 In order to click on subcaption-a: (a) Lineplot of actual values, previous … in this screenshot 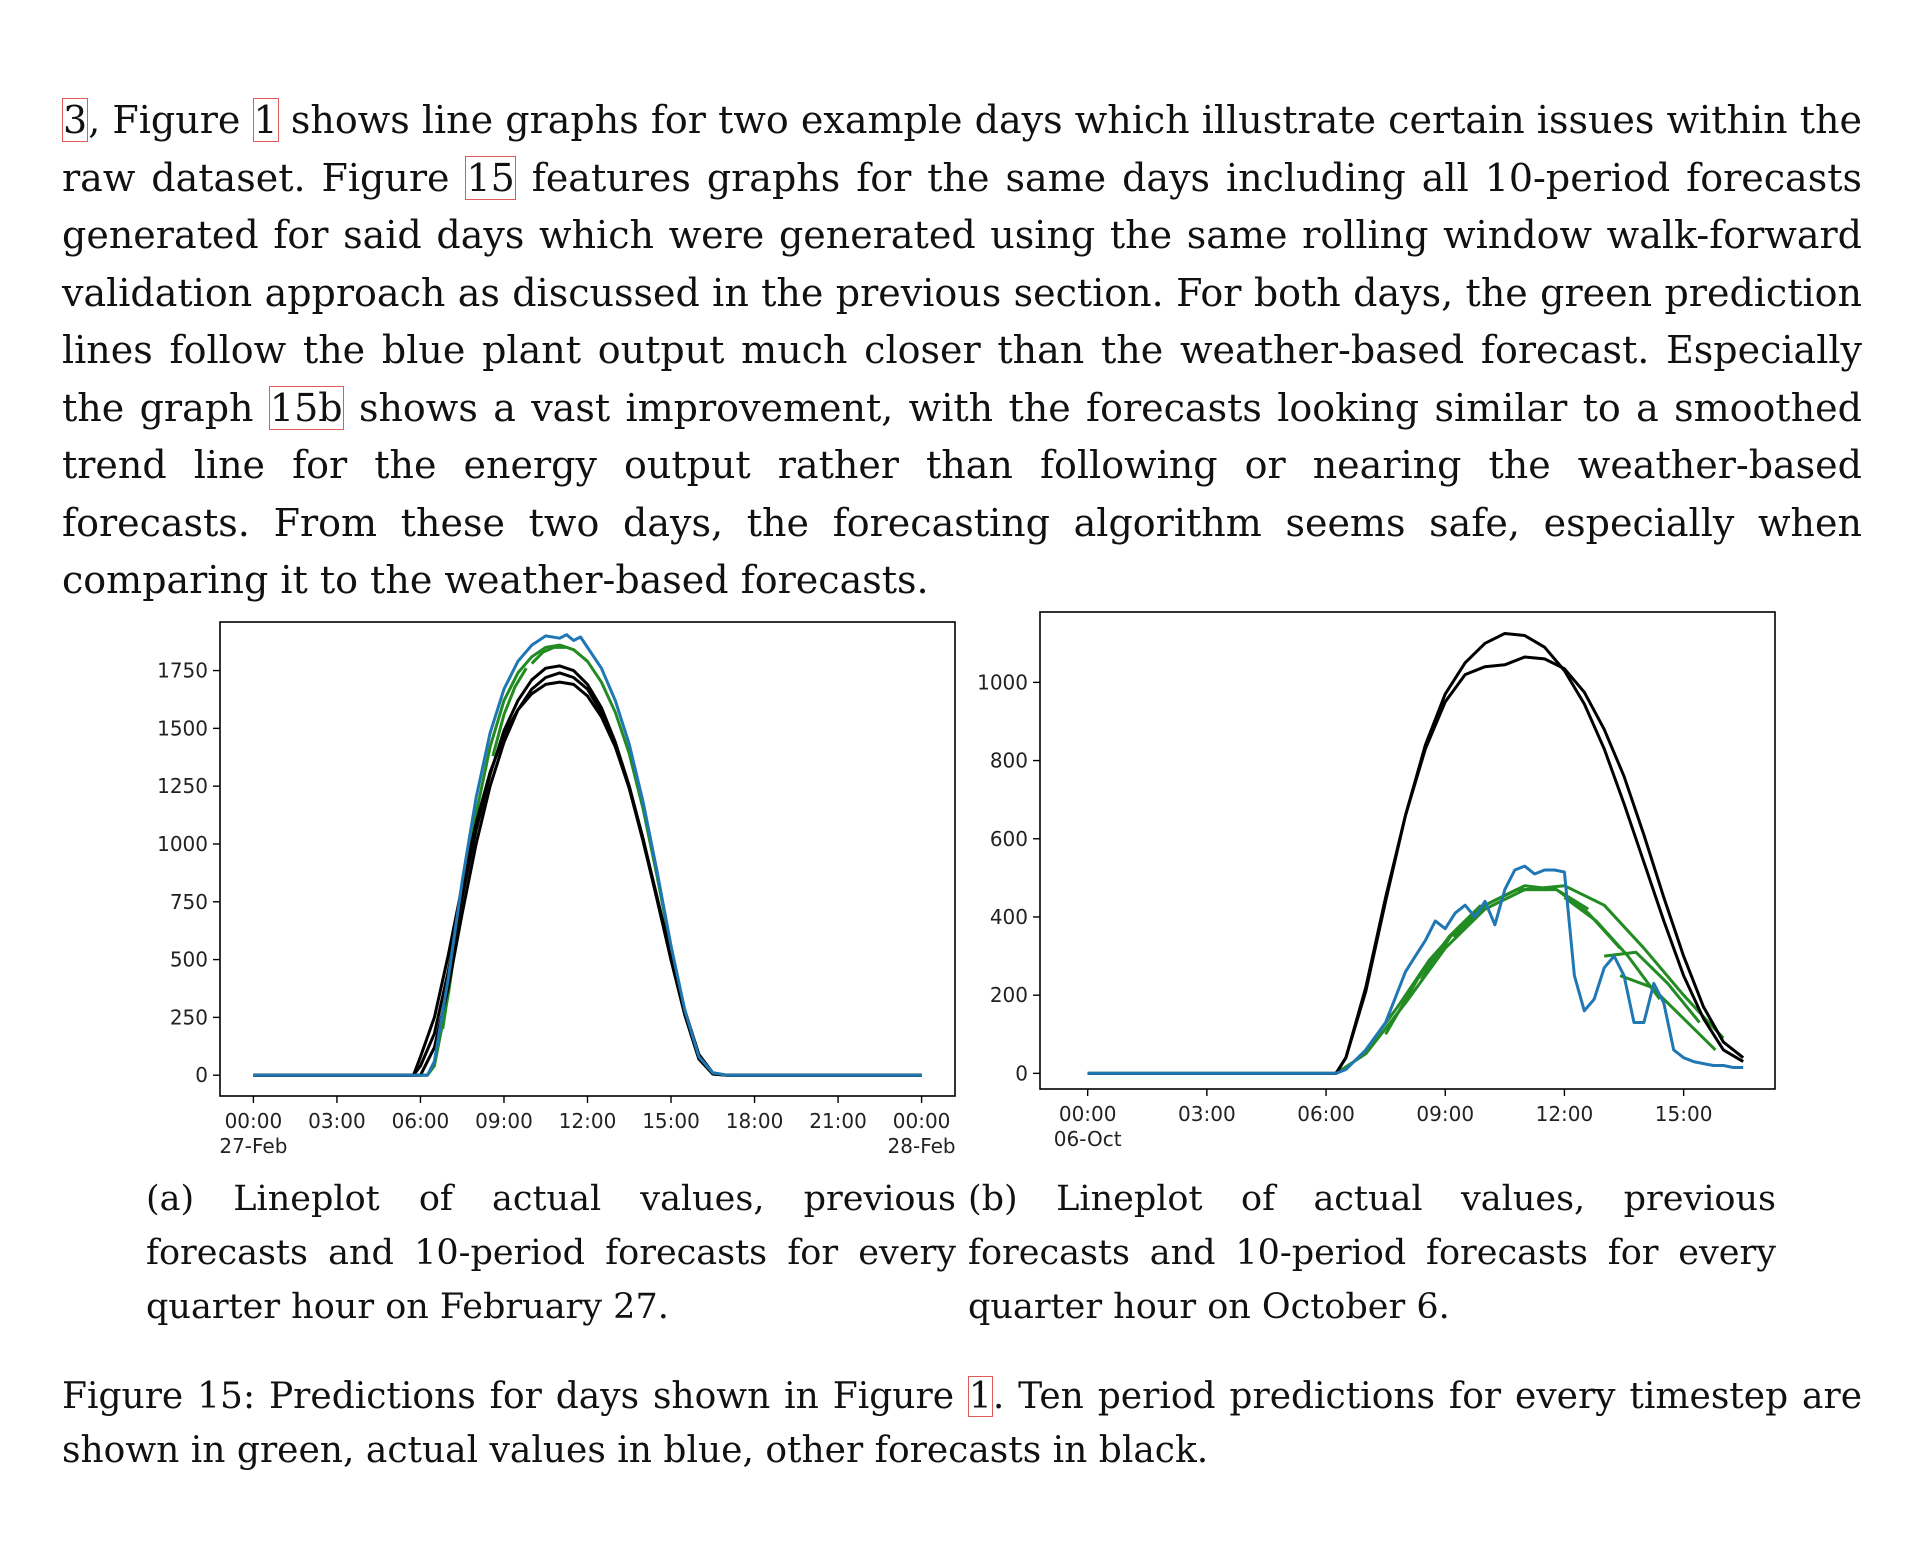, I will do `click(551, 1253)`.